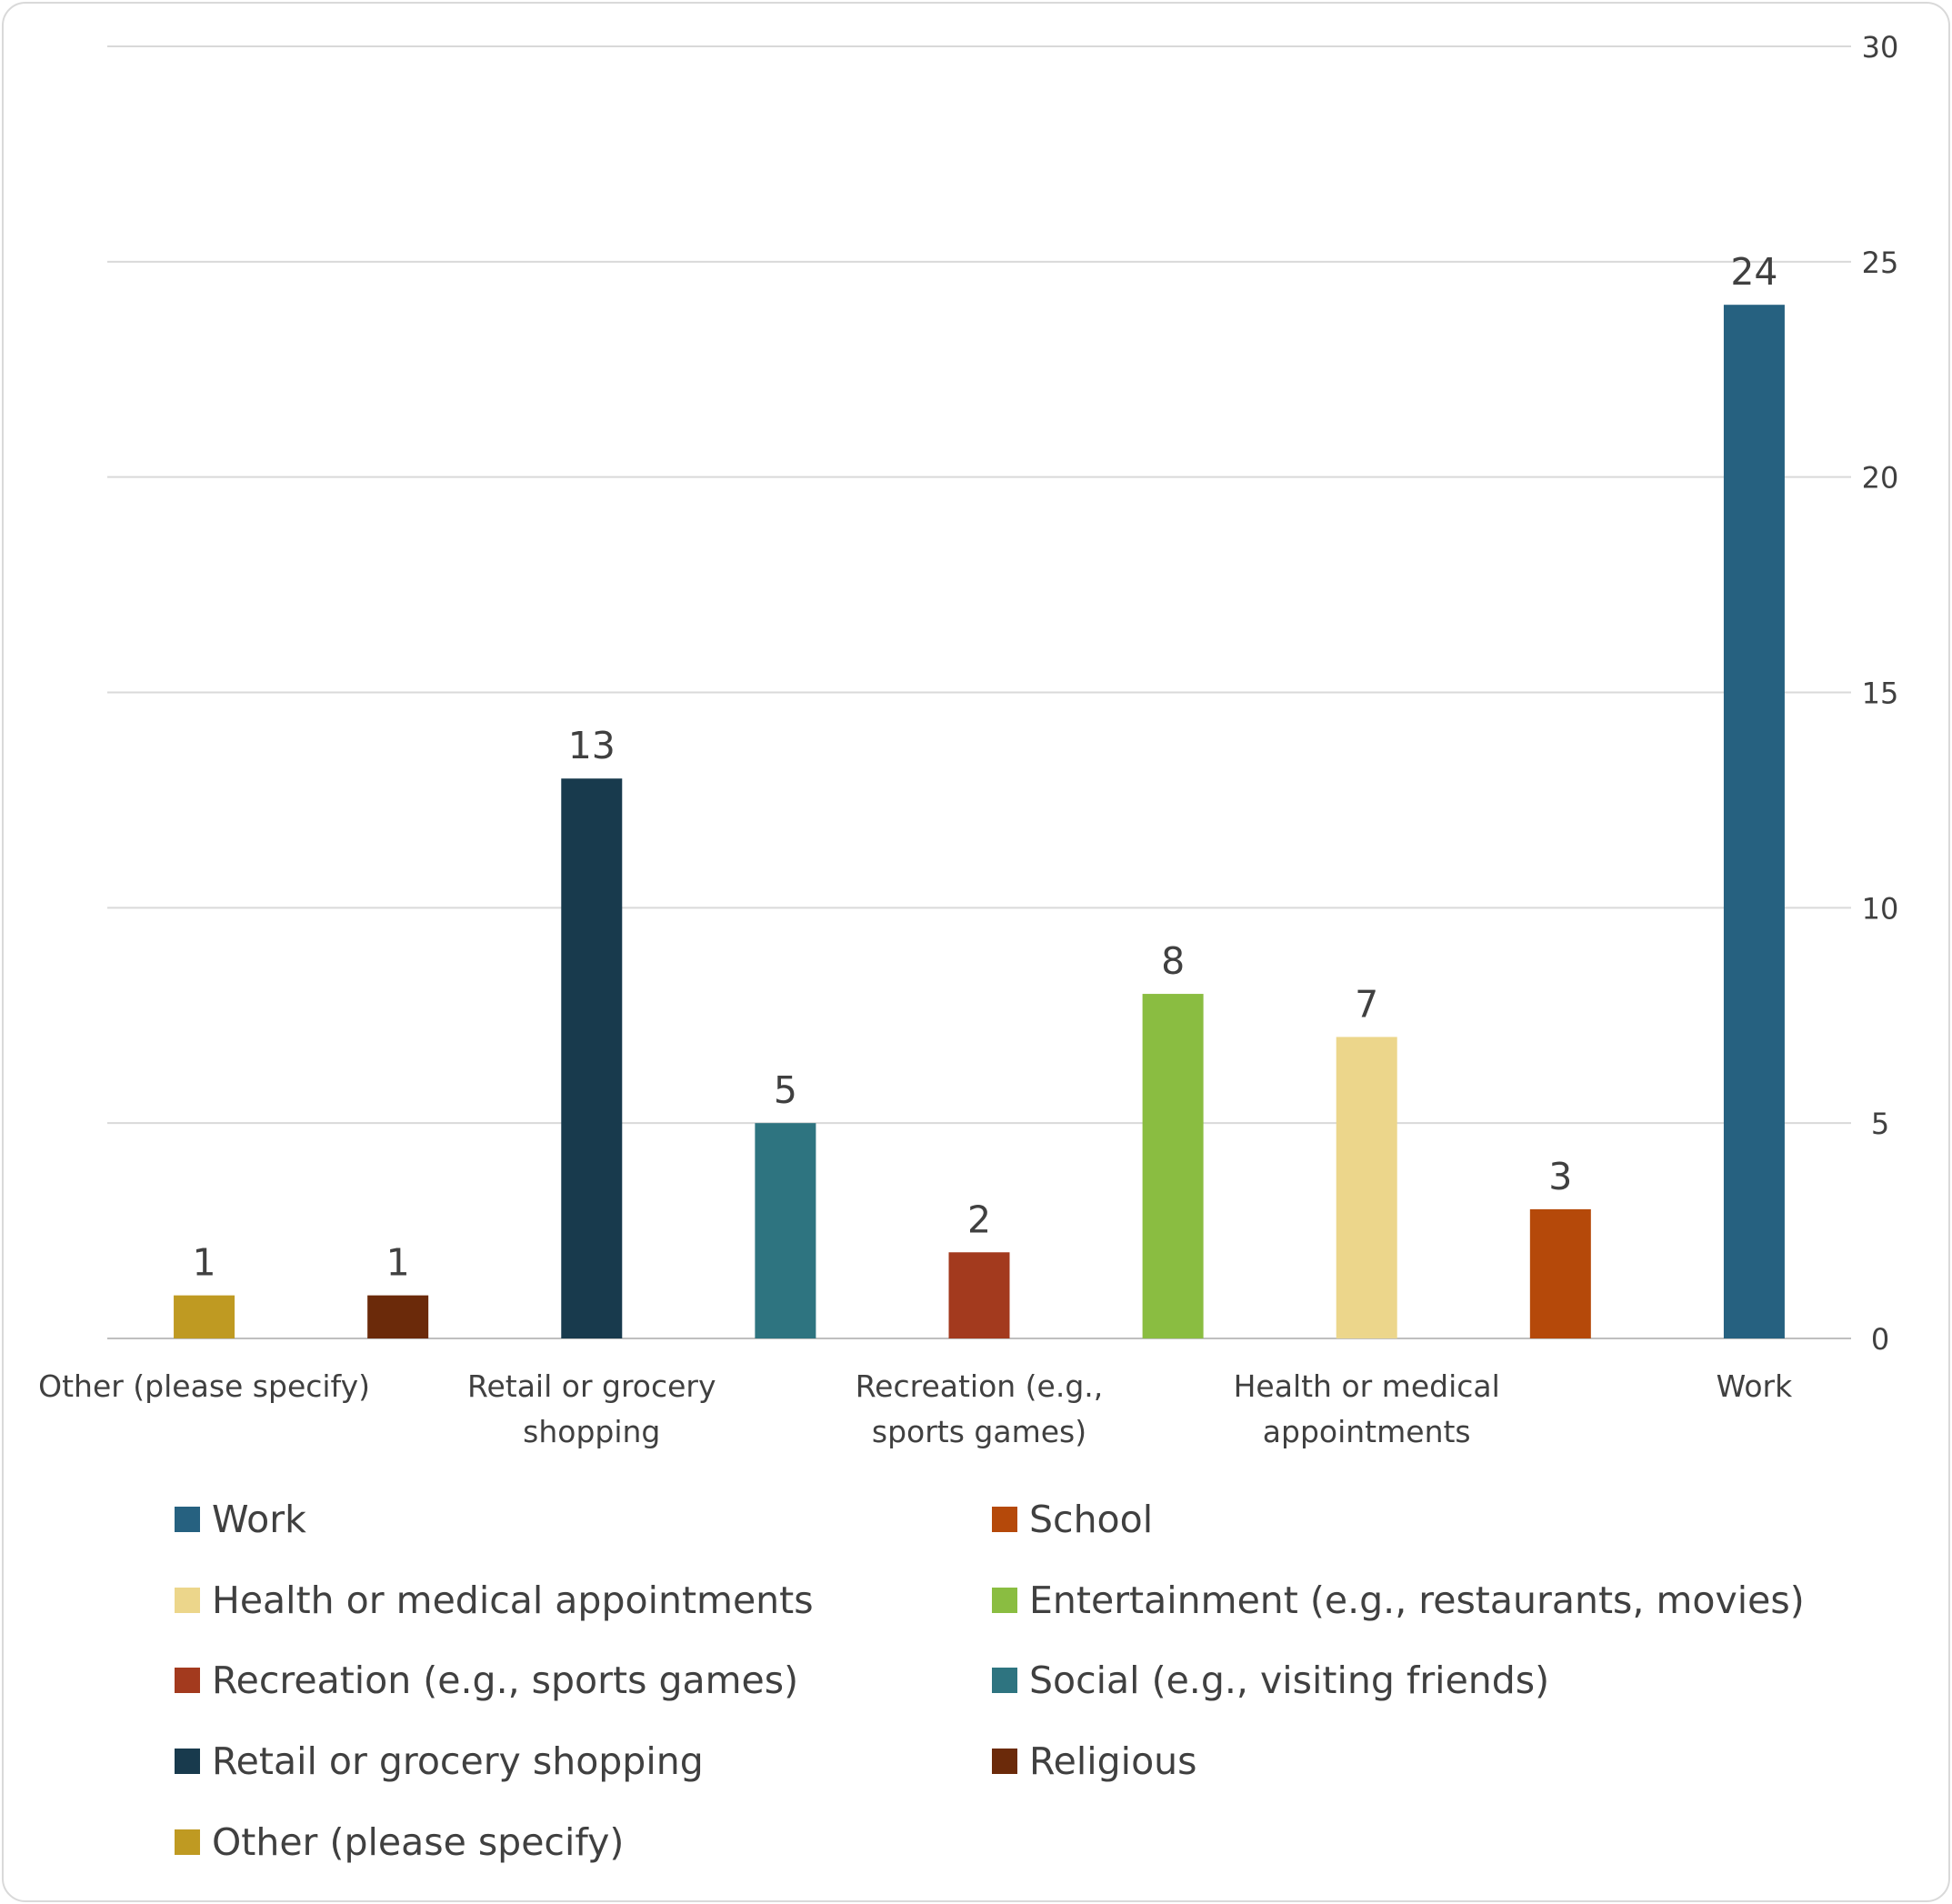 Image resolution: width=1952 pixels, height=1904 pixels. I want to click on y-tick-label: 10, so click(1880, 908).